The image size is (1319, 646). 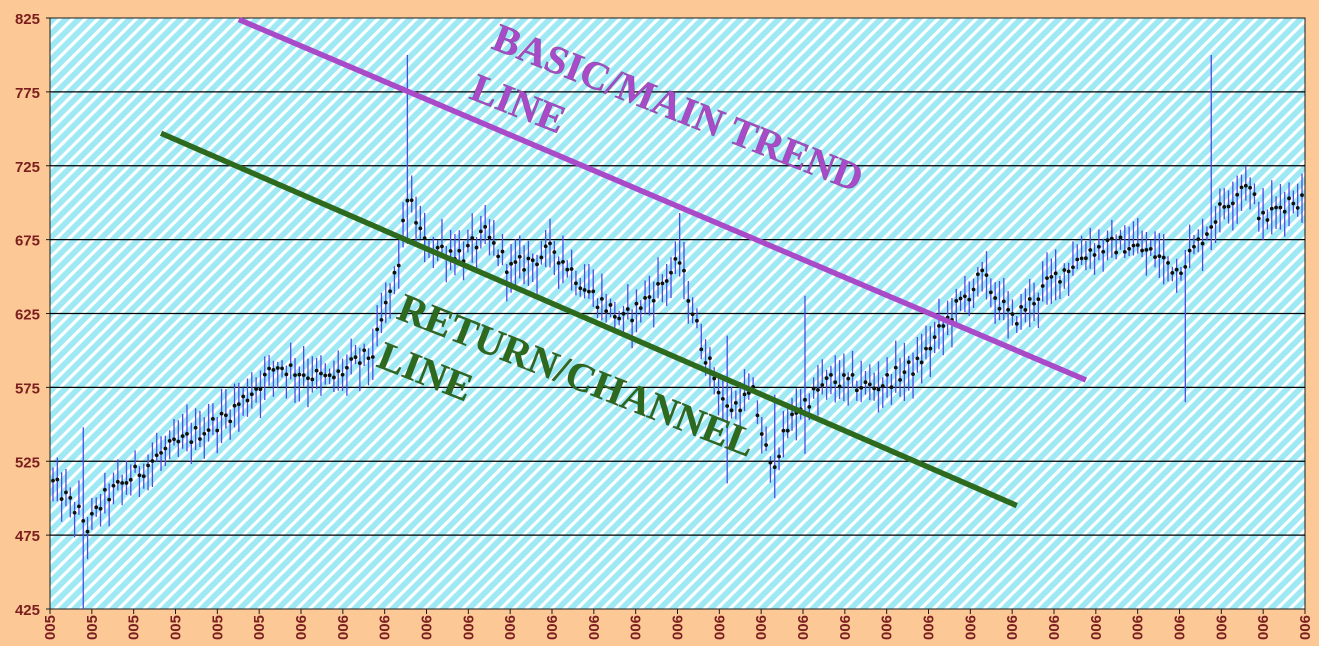 What do you see at coordinates (27, 610) in the screenshot?
I see `y-tick-label: 425` at bounding box center [27, 610].